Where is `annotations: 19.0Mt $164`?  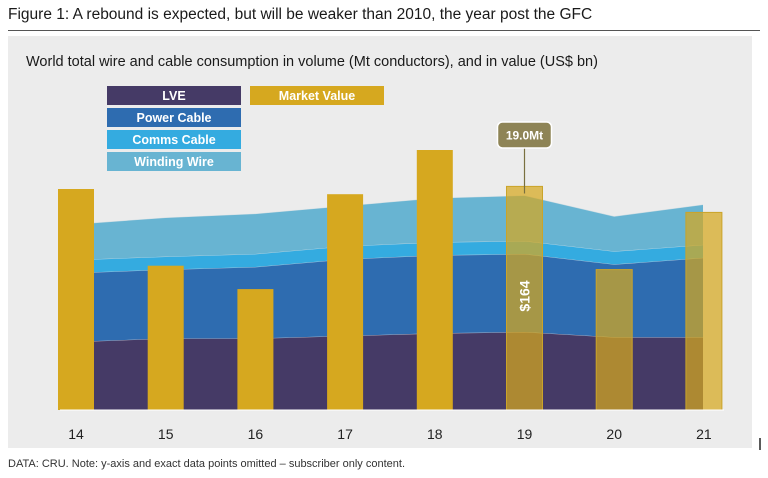
annotations: 19.0Mt $164 is located at coordinates (524, 216).